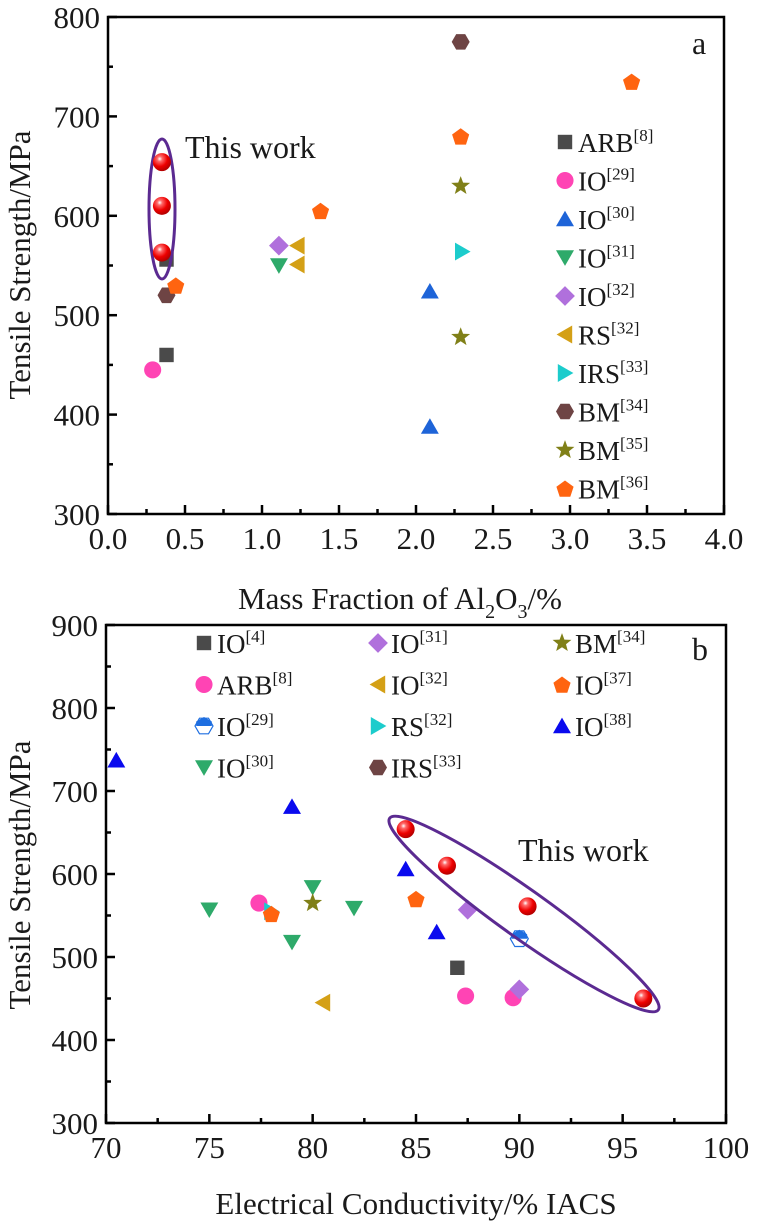 This screenshot has height=1230, width=766. I want to click on legend-marker-star-icon, so click(565, 449).